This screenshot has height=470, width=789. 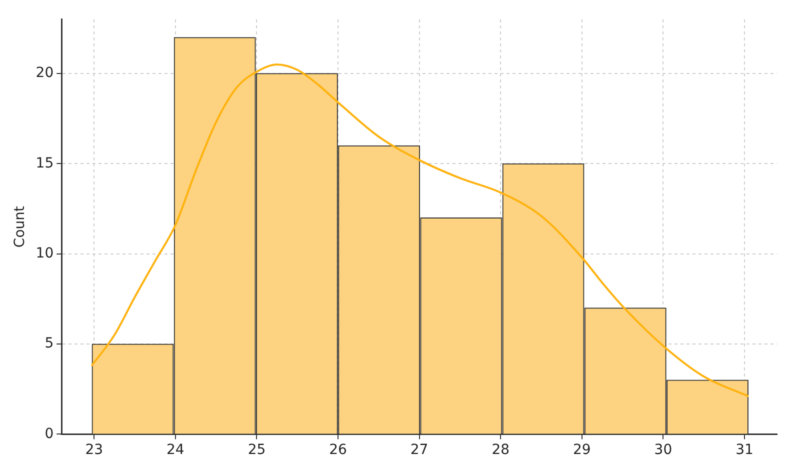 What do you see at coordinates (338, 450) in the screenshot?
I see `x-tick-label: 26` at bounding box center [338, 450].